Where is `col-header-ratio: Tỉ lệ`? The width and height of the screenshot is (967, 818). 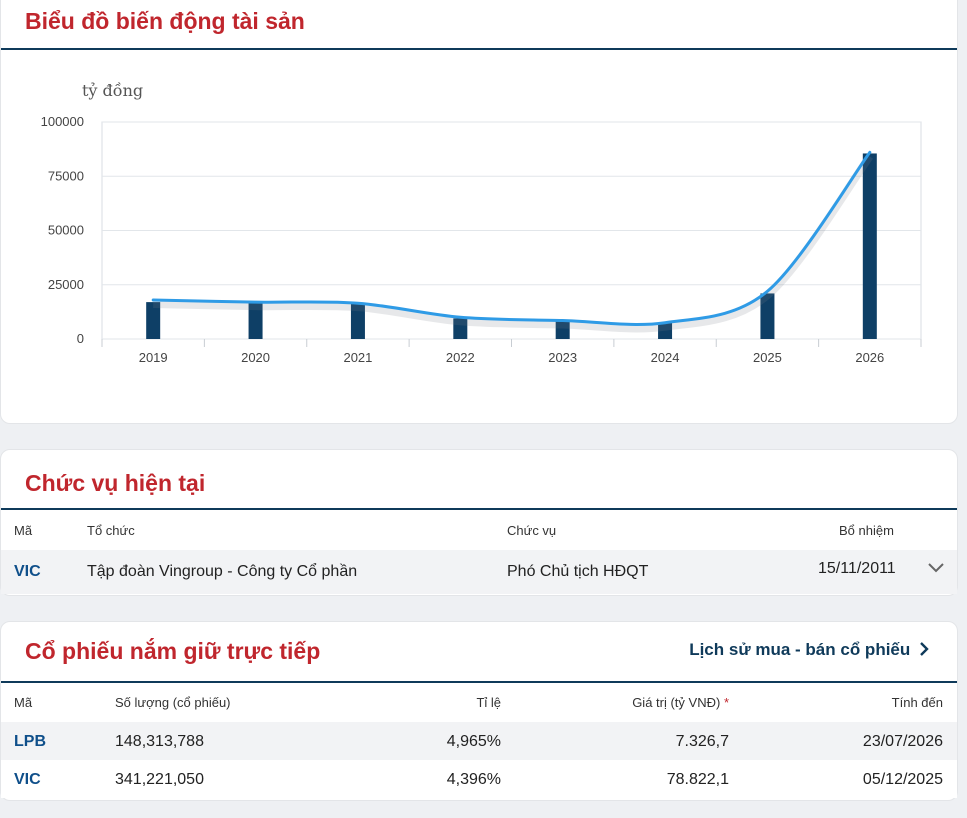
col-header-ratio: Tỉ lệ is located at coordinates (488, 702).